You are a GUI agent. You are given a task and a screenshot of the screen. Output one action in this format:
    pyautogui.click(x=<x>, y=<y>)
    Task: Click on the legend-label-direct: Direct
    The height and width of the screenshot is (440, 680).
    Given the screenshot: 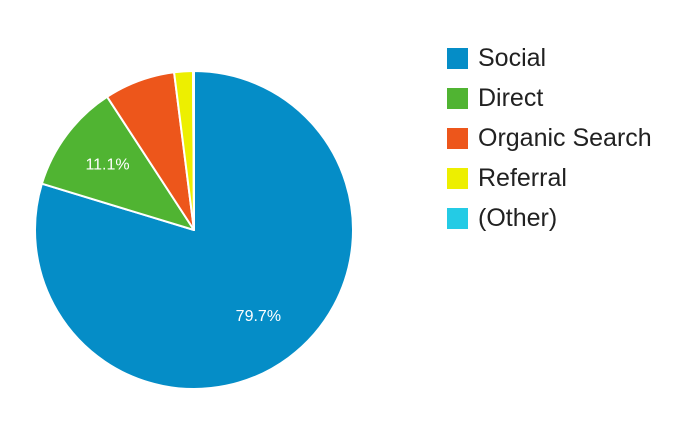 What is the action you would take?
    pyautogui.click(x=510, y=98)
    